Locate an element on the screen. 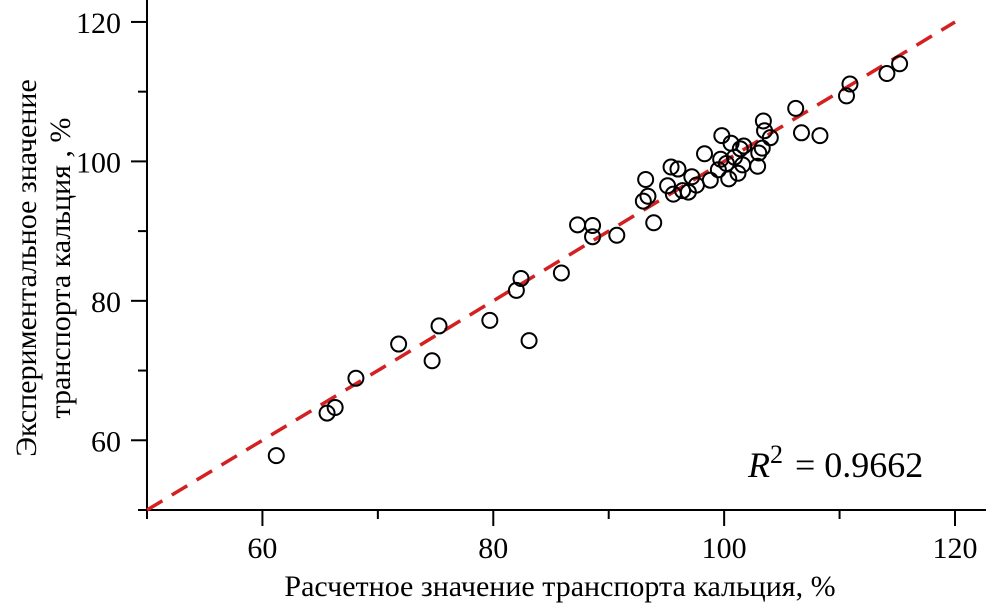 The height and width of the screenshot is (608, 986). r2-exponent: 2 is located at coordinates (776, 454).